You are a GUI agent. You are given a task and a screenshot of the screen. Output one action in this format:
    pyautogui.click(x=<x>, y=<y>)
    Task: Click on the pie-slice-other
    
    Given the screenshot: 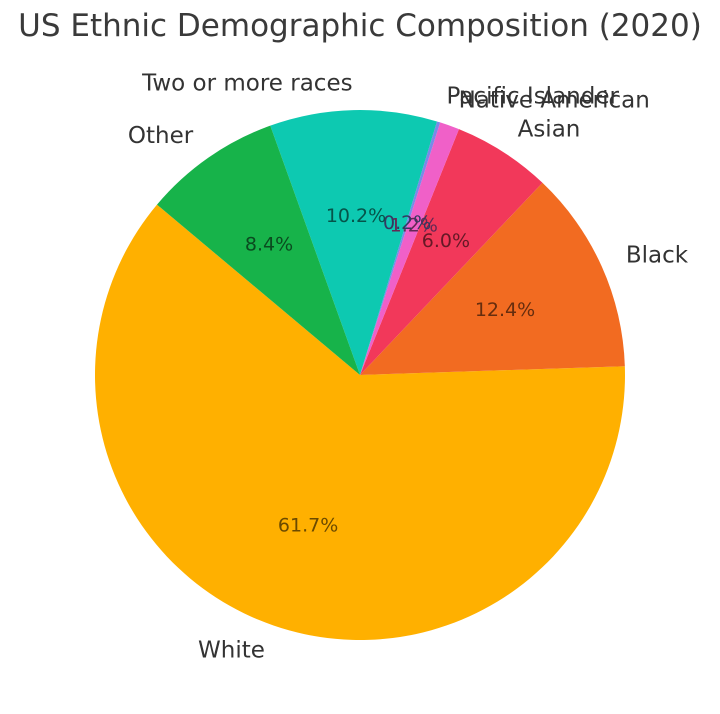 What is the action you would take?
    pyautogui.click(x=258, y=250)
    